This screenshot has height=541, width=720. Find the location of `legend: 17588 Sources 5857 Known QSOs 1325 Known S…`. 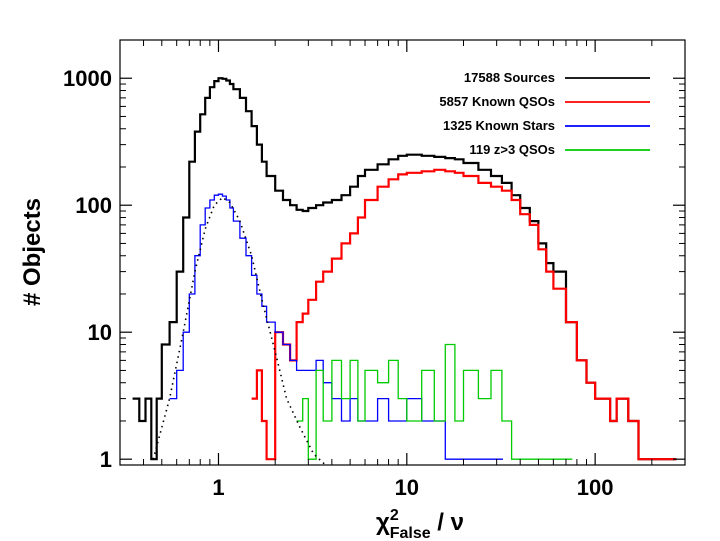

legend: 17588 Sources 5857 Known QSOs 1325 Known S… is located at coordinates (544, 113).